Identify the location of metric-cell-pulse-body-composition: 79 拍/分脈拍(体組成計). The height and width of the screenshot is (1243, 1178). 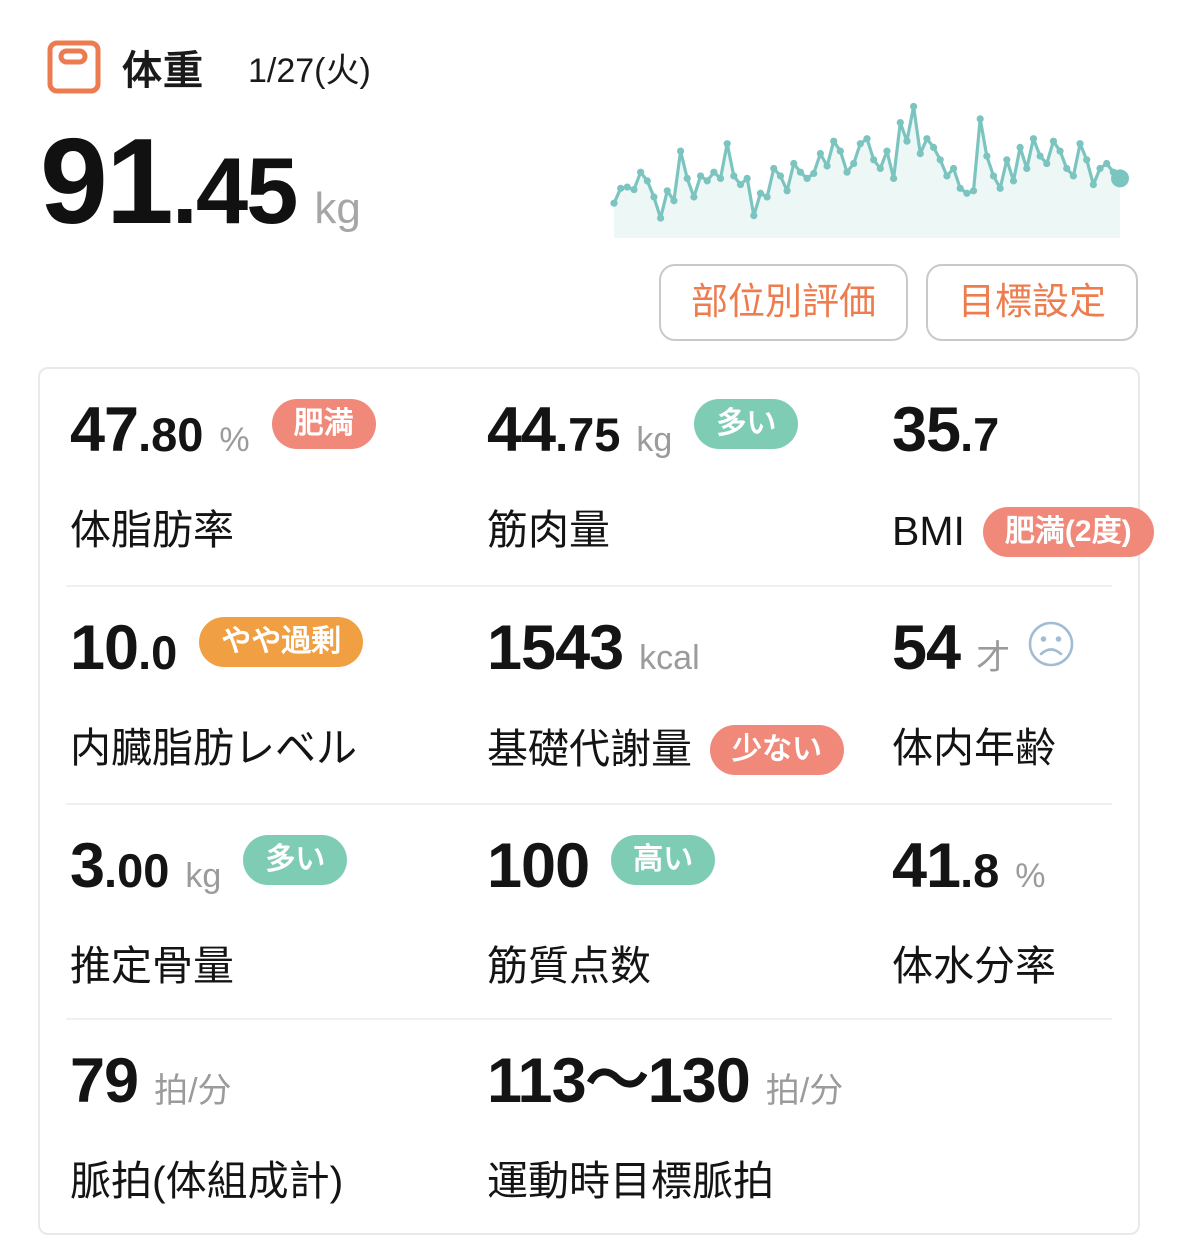
(248, 1125).